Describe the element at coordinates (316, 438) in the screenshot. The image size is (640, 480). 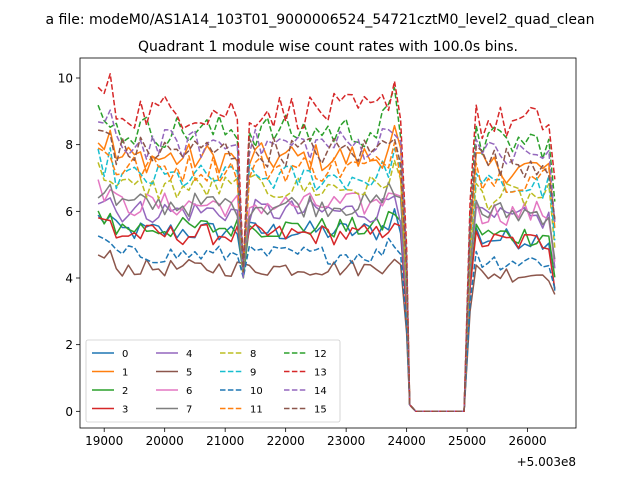
I see `x-axis: 19000 20000 21000 22000 23000 24000 25000 26000` at that location.